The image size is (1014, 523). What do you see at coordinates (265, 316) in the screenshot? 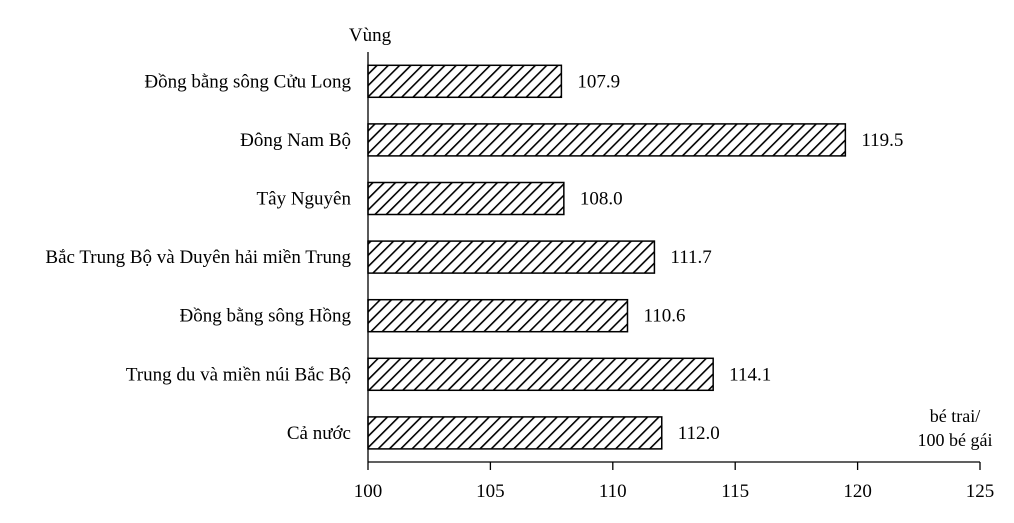
I see `category-label: Đồng bằng sông Hồng` at bounding box center [265, 316].